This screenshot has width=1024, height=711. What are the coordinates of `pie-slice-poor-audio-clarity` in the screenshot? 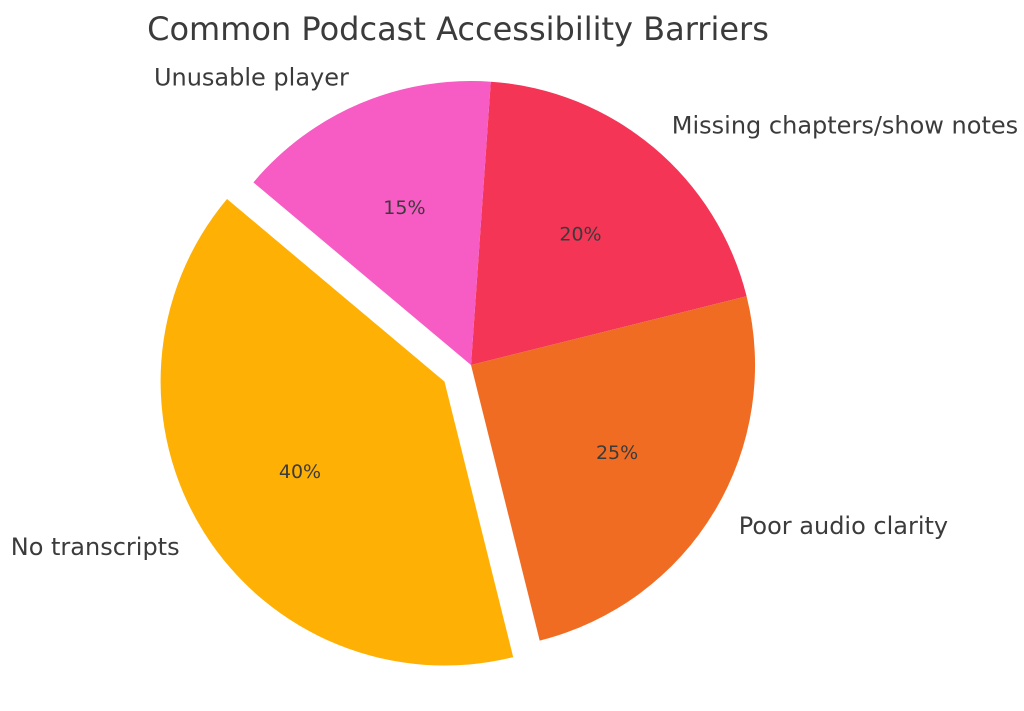 It's located at (613, 468).